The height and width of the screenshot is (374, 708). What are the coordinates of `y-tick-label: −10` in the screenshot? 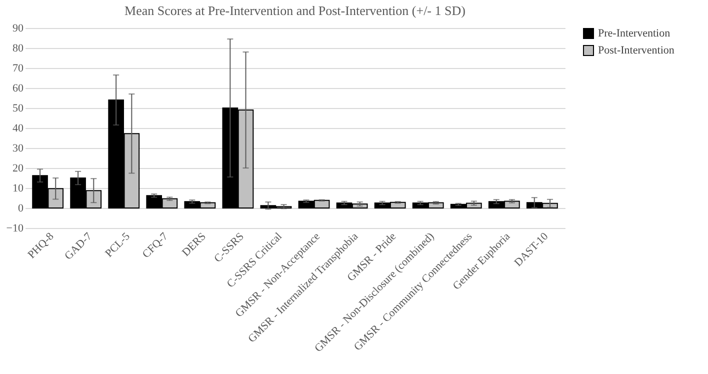 It's located at (15, 228).